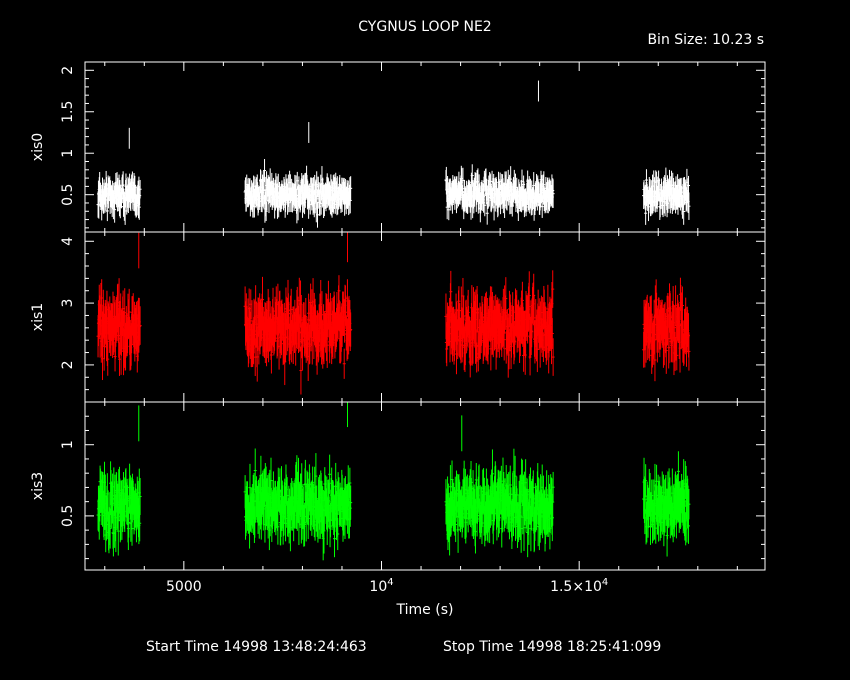 Image resolution: width=850 pixels, height=680 pixels. I want to click on xis0-y-tick-label: 1, so click(68, 153).